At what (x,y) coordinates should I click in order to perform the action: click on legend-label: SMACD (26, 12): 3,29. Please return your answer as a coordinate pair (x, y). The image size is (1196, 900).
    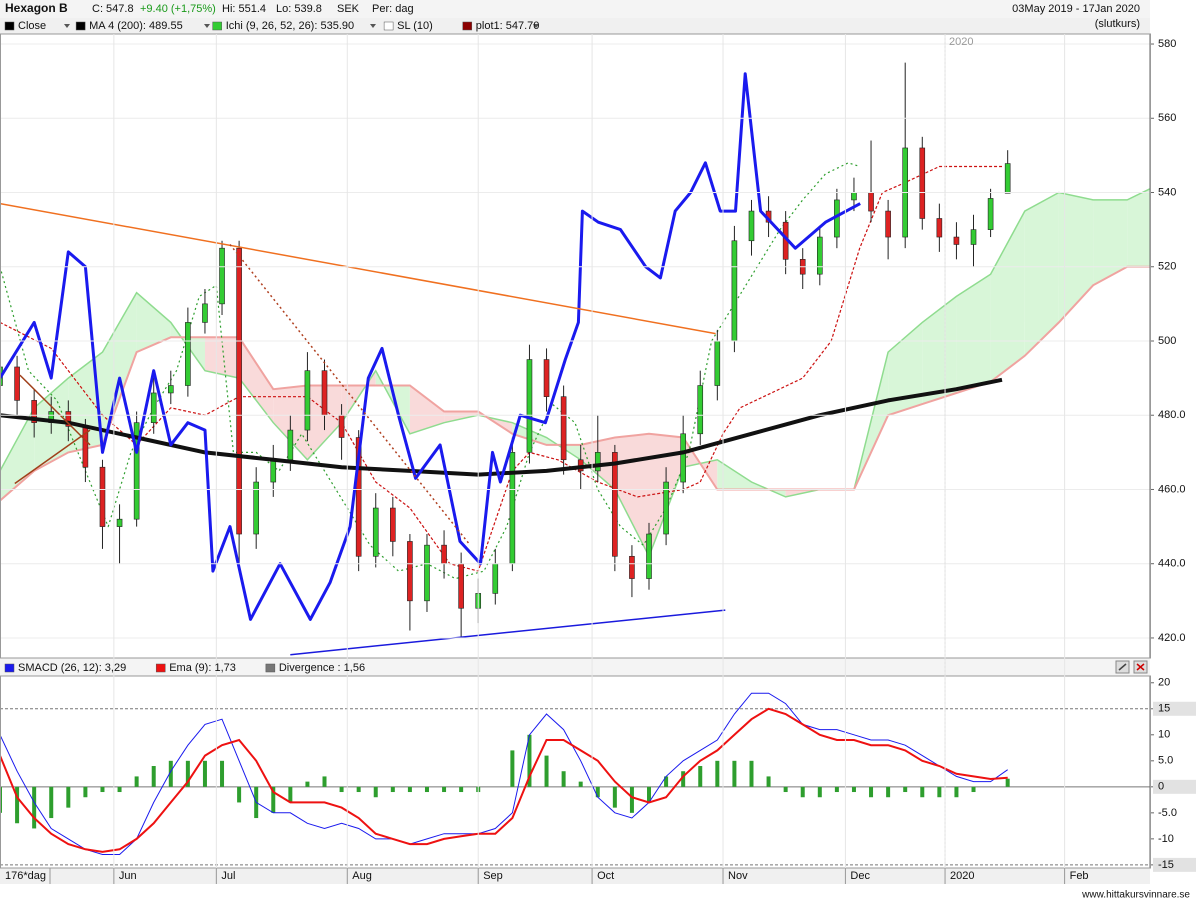
    Looking at the image, I should click on (72, 668).